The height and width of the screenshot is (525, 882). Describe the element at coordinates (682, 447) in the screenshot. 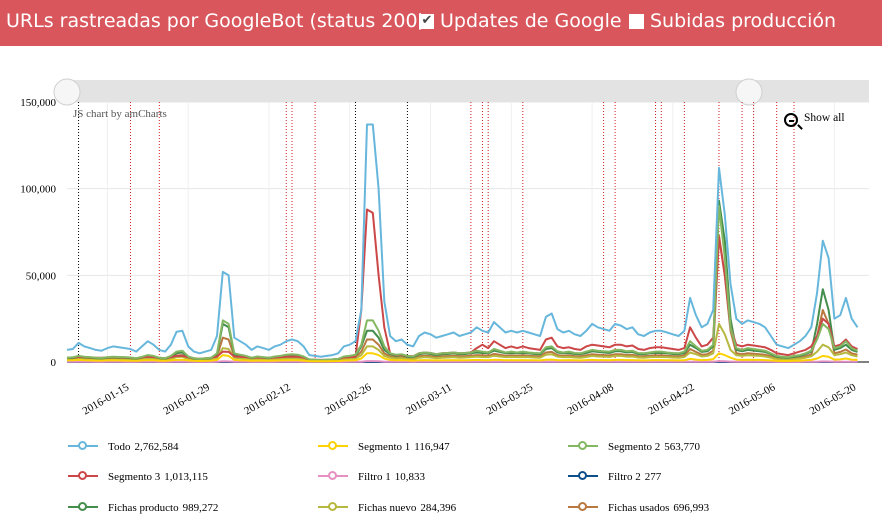

I see `legend-value: 563,770` at that location.